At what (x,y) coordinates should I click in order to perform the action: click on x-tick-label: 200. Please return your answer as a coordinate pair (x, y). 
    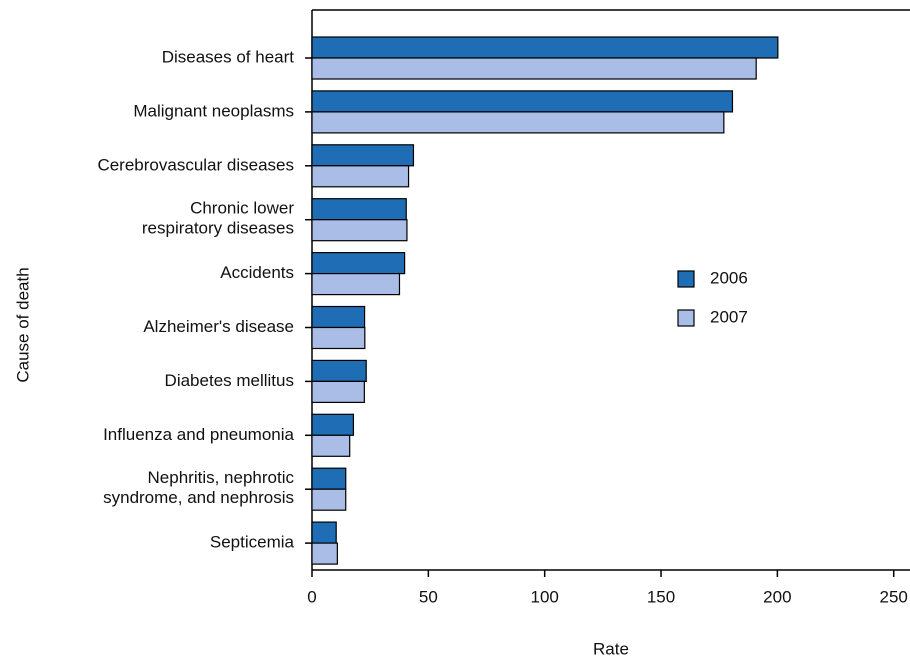
    Looking at the image, I should click on (777, 596).